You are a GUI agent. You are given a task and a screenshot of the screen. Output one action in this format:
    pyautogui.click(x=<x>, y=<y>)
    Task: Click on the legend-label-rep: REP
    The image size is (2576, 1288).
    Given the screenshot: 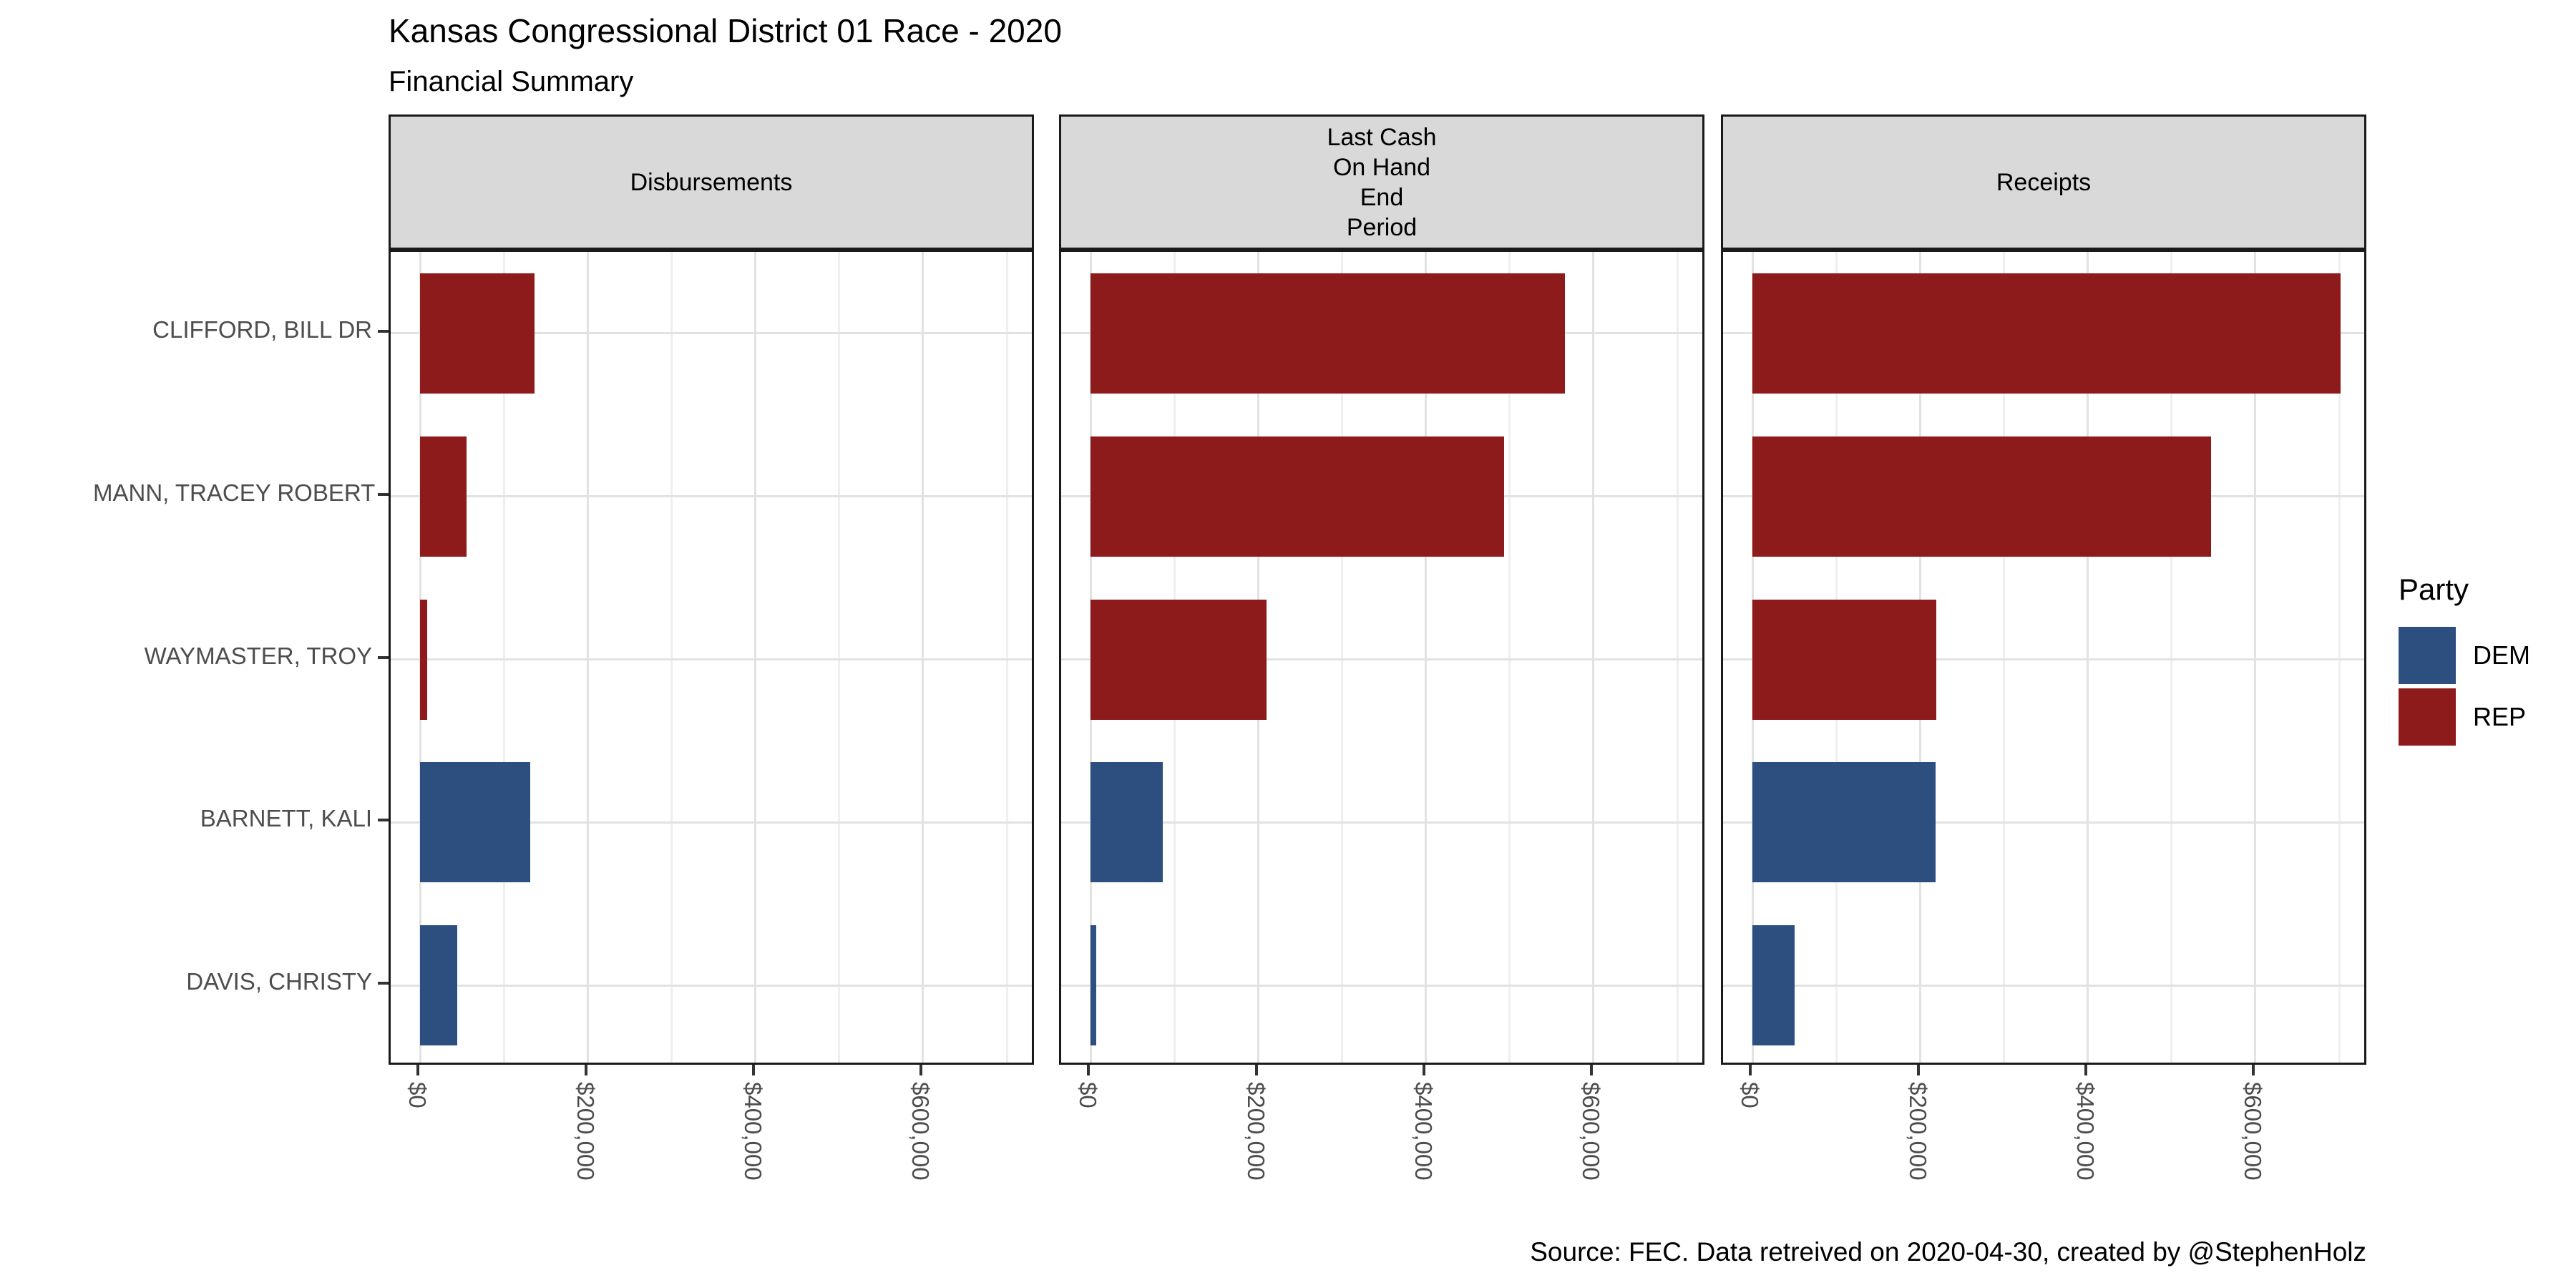 What is the action you would take?
    pyautogui.click(x=2500, y=716)
    